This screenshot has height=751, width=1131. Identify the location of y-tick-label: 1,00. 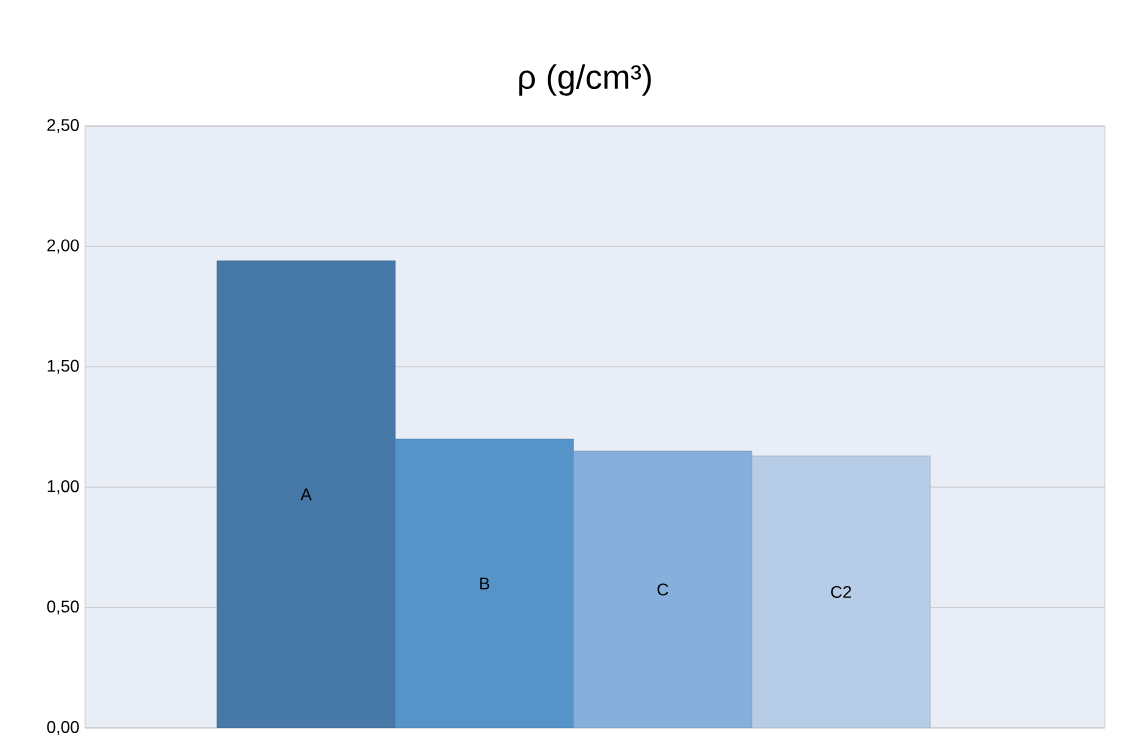
(63, 487).